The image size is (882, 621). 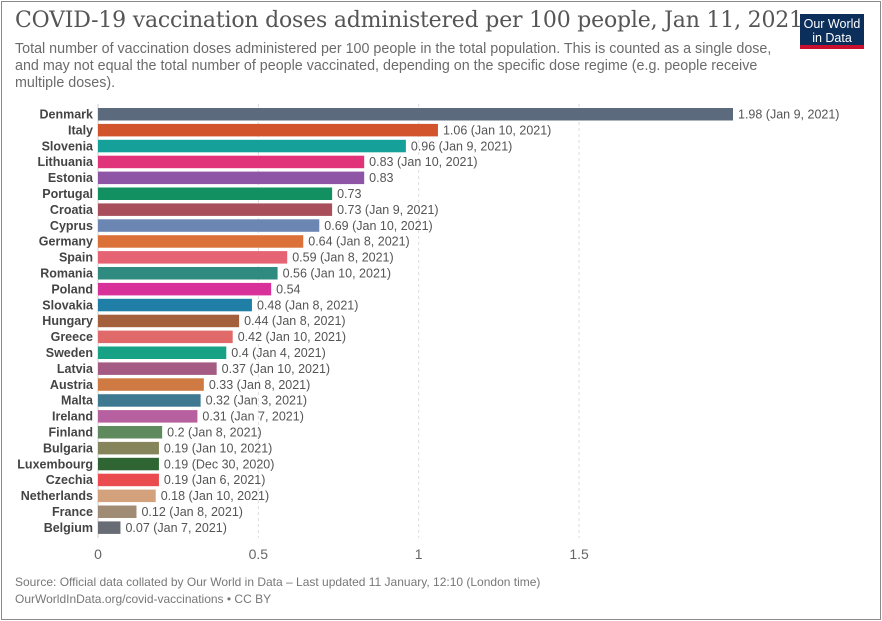 I want to click on value-label: 0.2 (Jan 8, 2021), so click(x=214, y=433).